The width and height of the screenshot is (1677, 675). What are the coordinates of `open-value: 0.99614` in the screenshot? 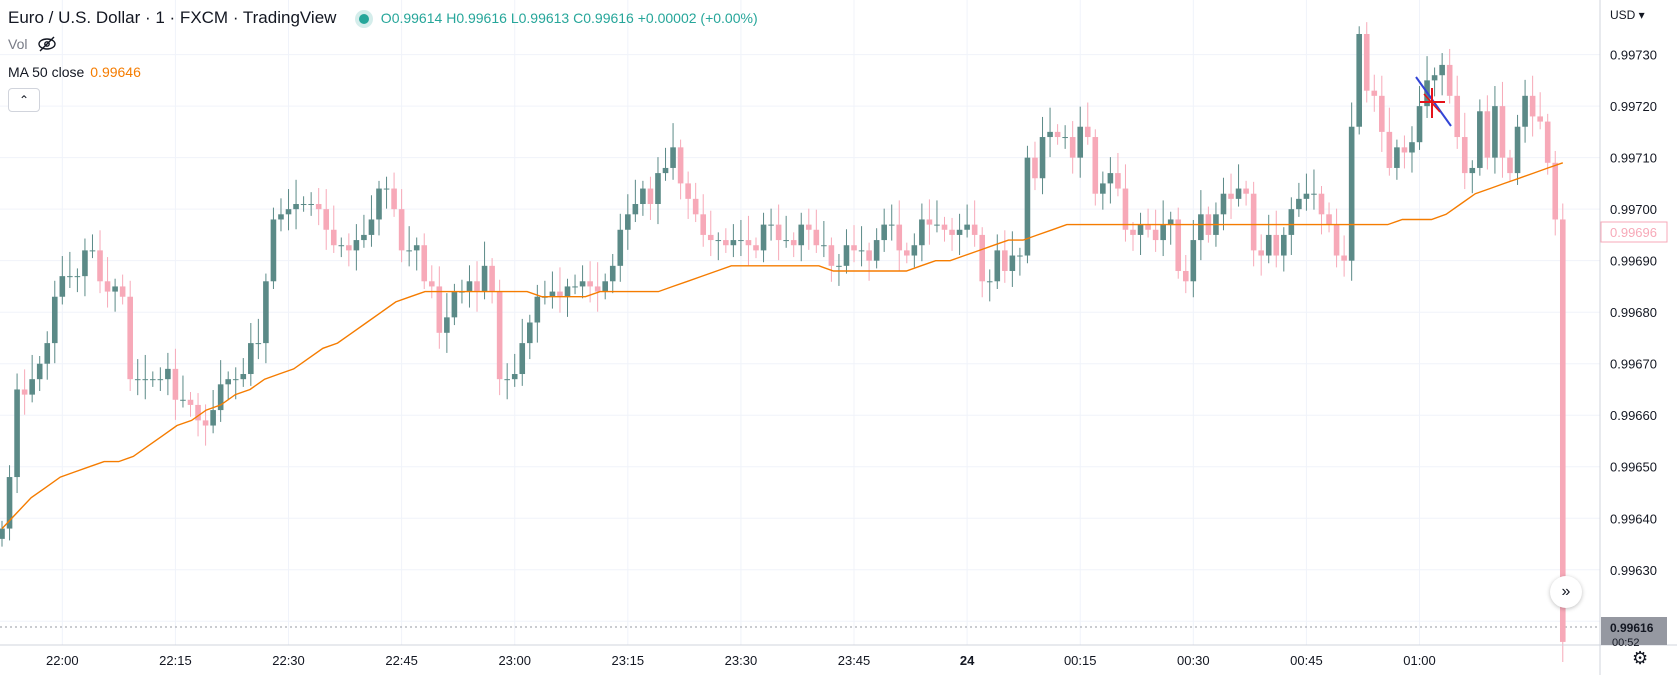 It's located at (417, 18).